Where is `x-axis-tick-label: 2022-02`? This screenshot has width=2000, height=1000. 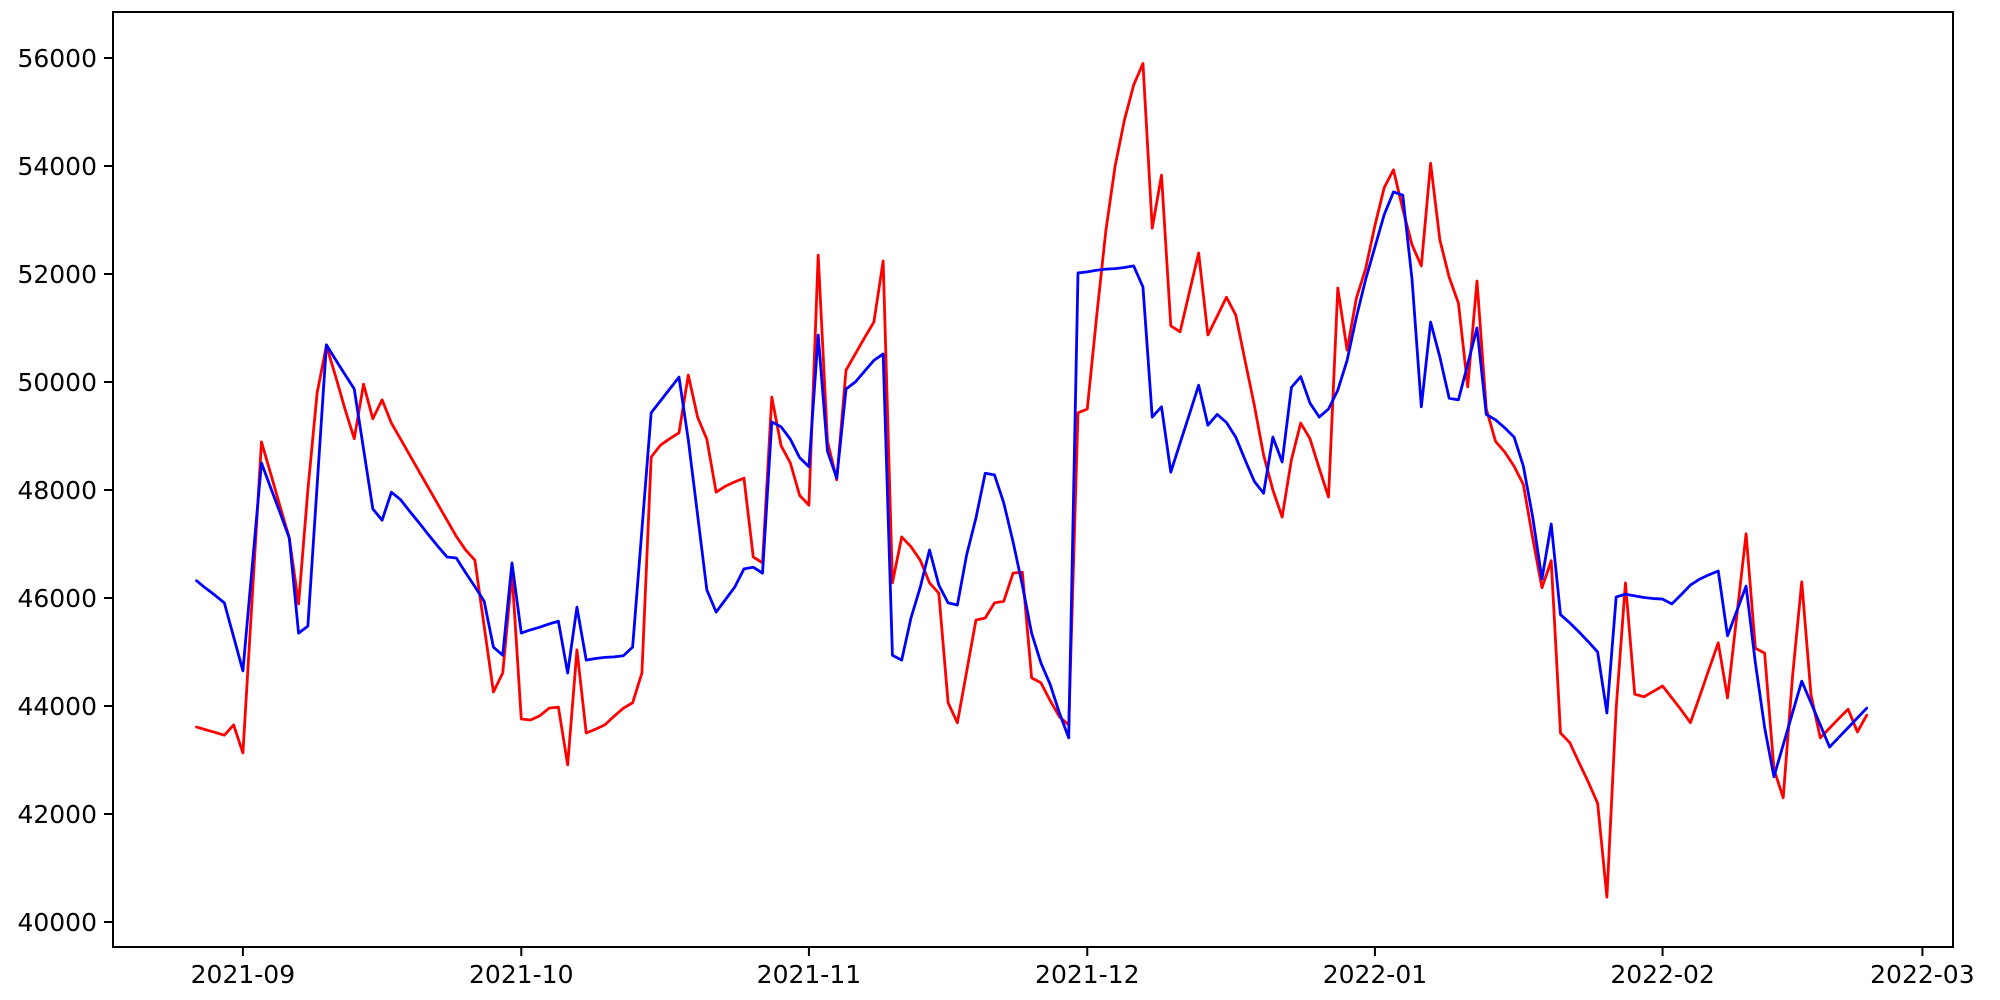
x-axis-tick-label: 2022-02 is located at coordinates (1662, 974).